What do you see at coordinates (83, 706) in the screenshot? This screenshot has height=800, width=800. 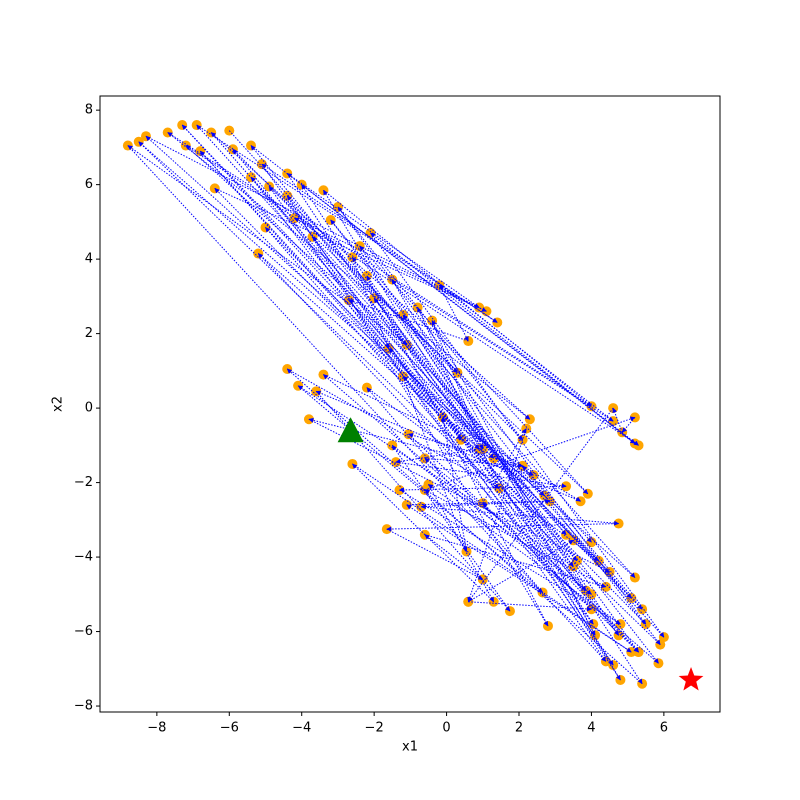 I see `y-tick-label: −8` at bounding box center [83, 706].